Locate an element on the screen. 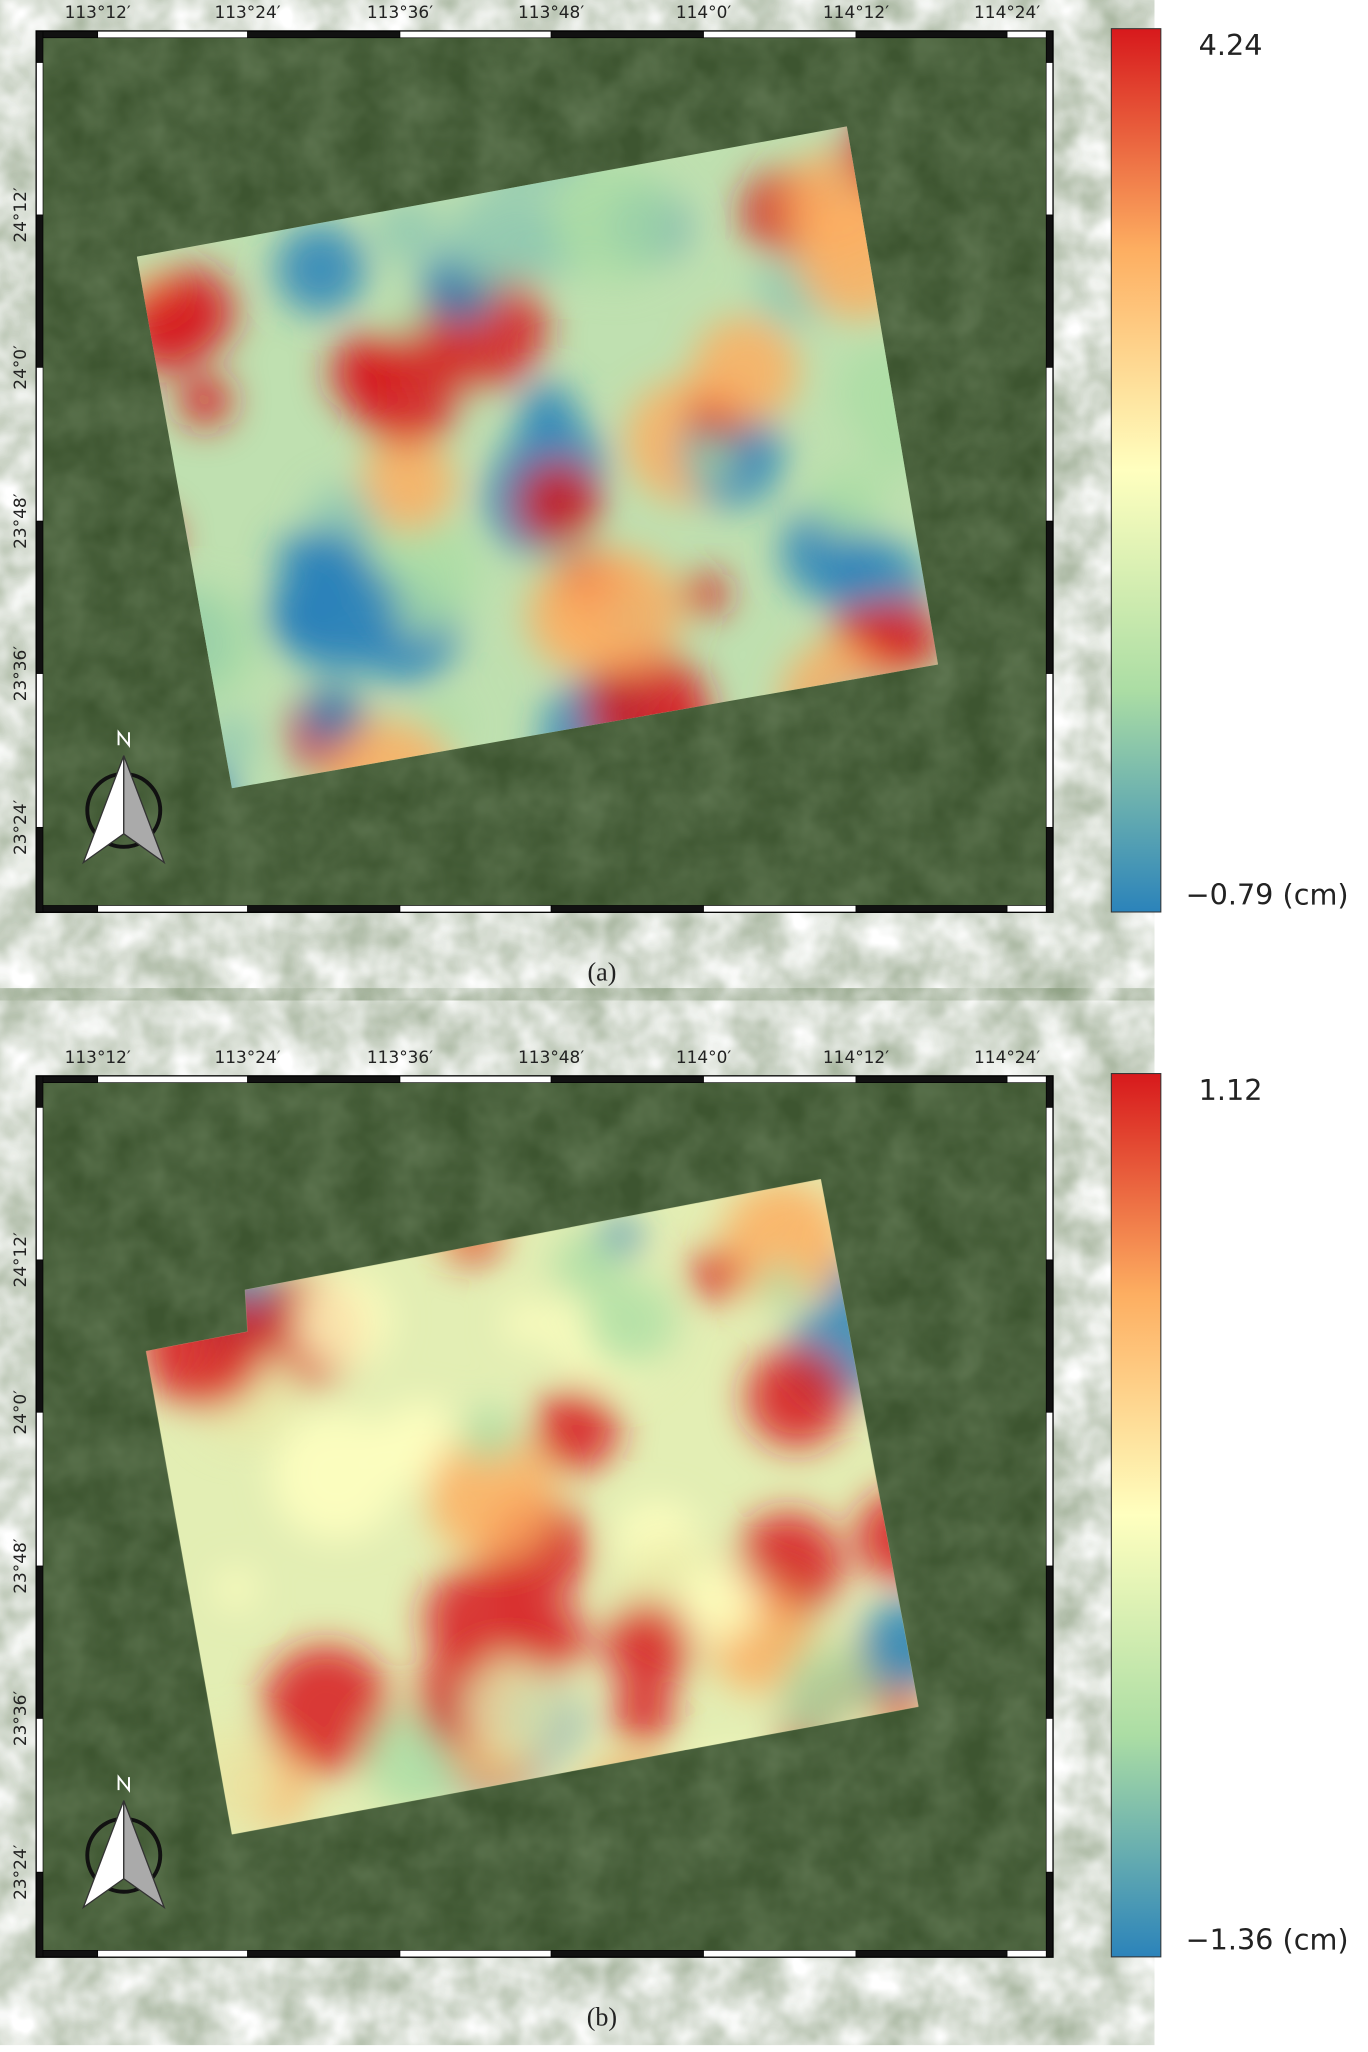 The width and height of the screenshot is (1368, 2052). lon-tick-label: 113°48′ is located at coordinates (551, 12).